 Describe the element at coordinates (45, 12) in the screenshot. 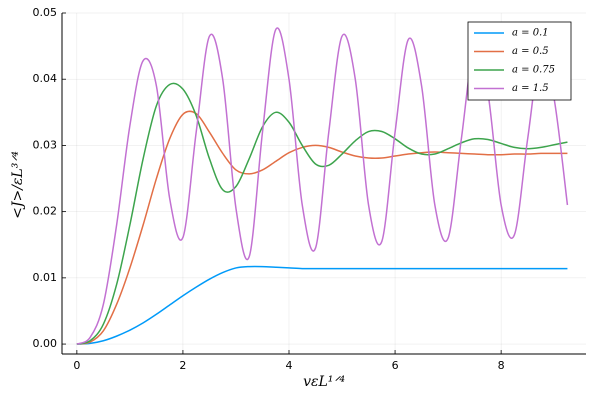

I see `y-tick-label: 0.05` at that location.